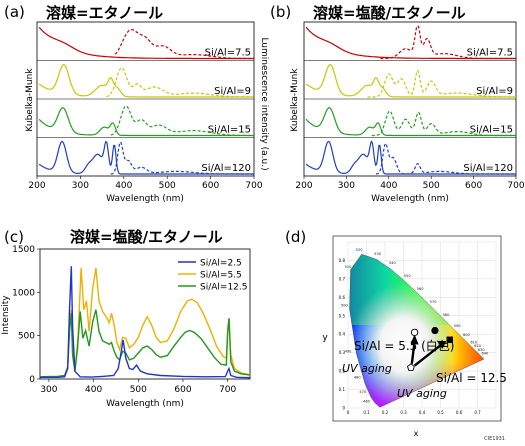 Image resolution: width=525 pixels, height=446 pixels. I want to click on x-tick-label: 0.5, so click(440, 412).